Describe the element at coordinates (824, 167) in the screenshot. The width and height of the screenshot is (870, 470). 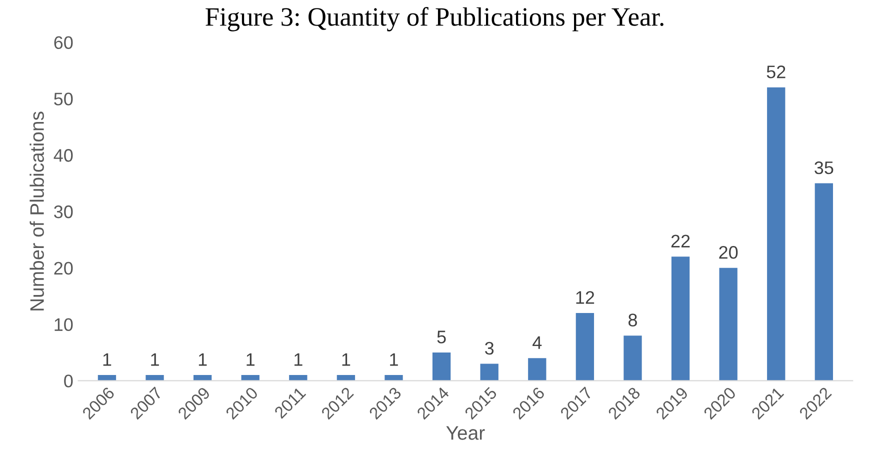
I see `data-label: 35` at that location.